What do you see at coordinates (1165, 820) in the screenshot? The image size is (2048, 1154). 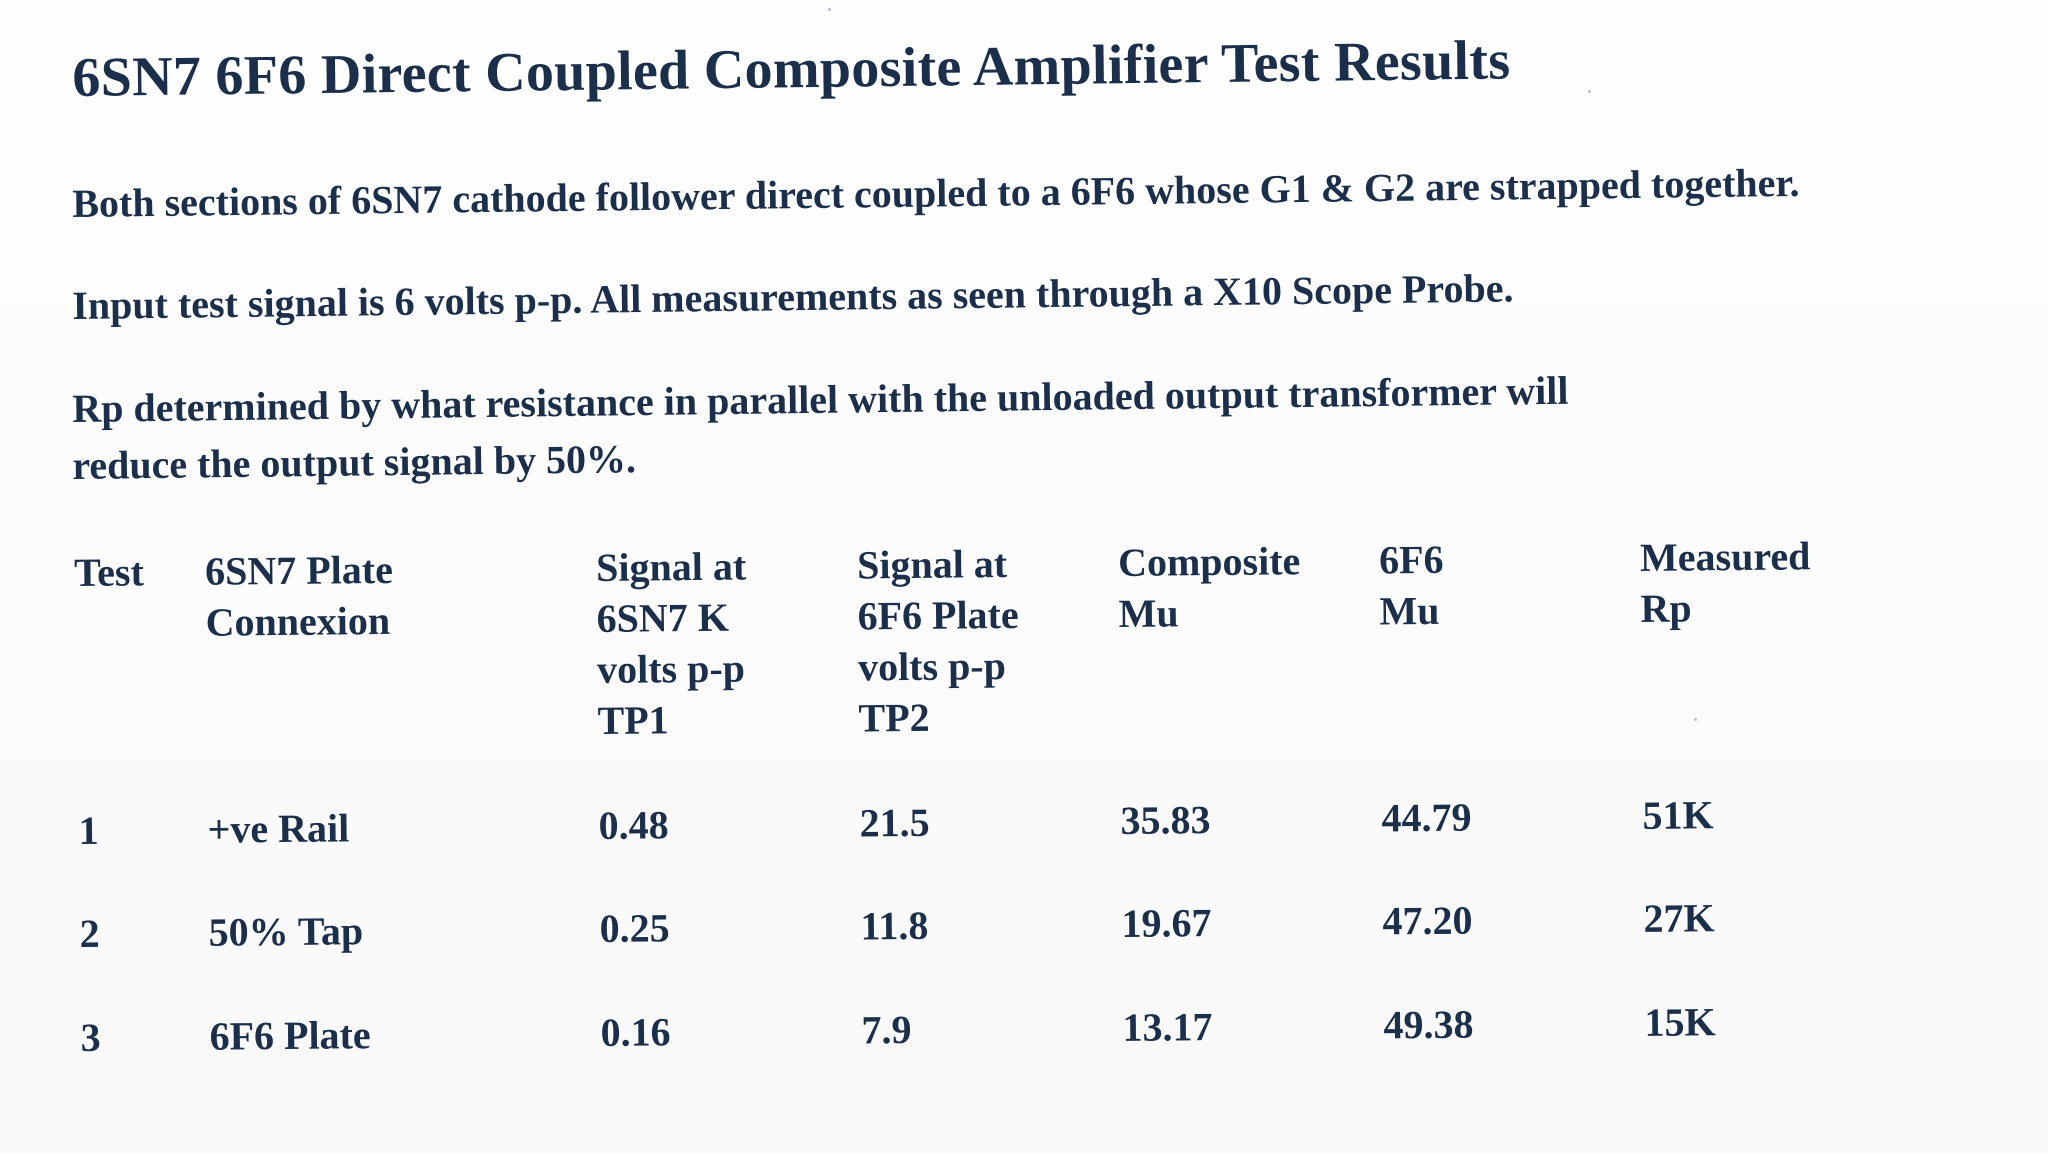 I see `cell-composite-mu: 35.83` at bounding box center [1165, 820].